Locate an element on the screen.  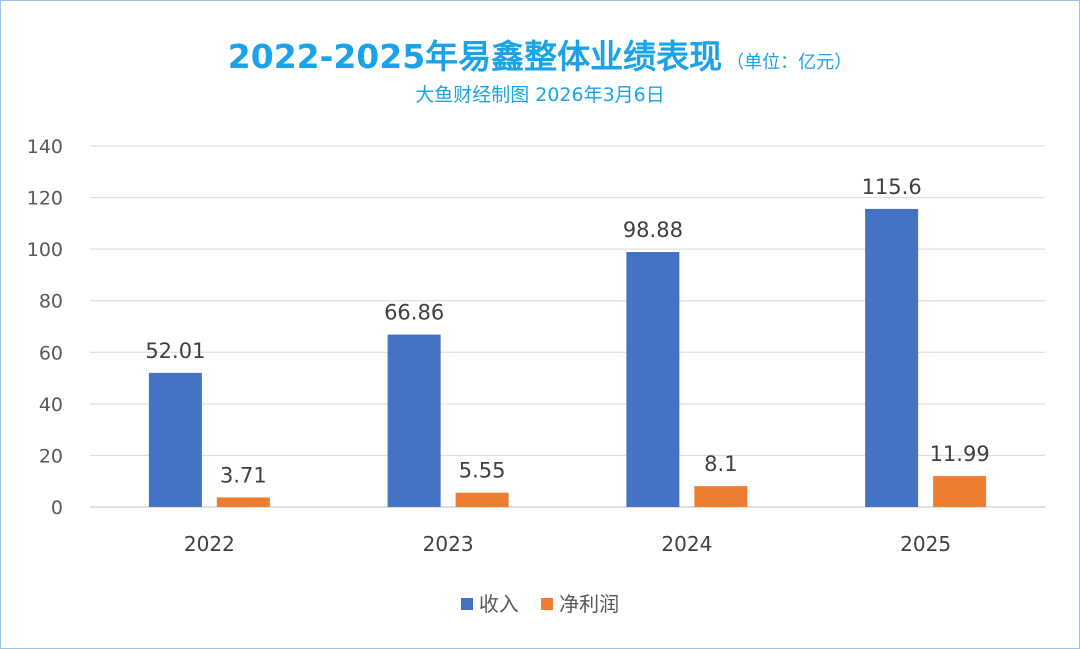
y-tick-label: 20 is located at coordinates (51, 456).